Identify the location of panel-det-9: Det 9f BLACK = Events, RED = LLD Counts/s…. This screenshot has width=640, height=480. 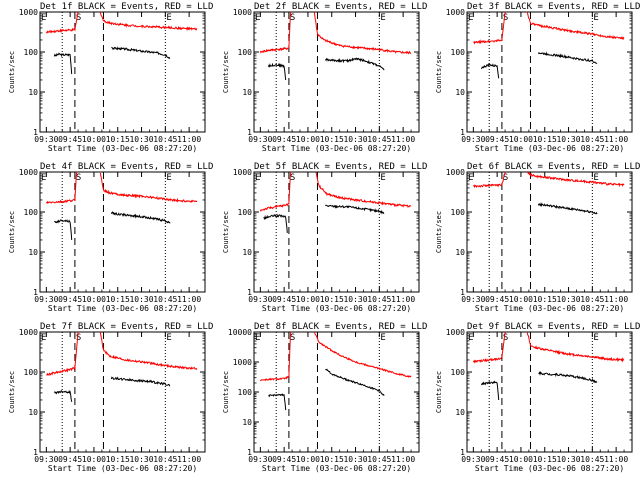
(537, 397).